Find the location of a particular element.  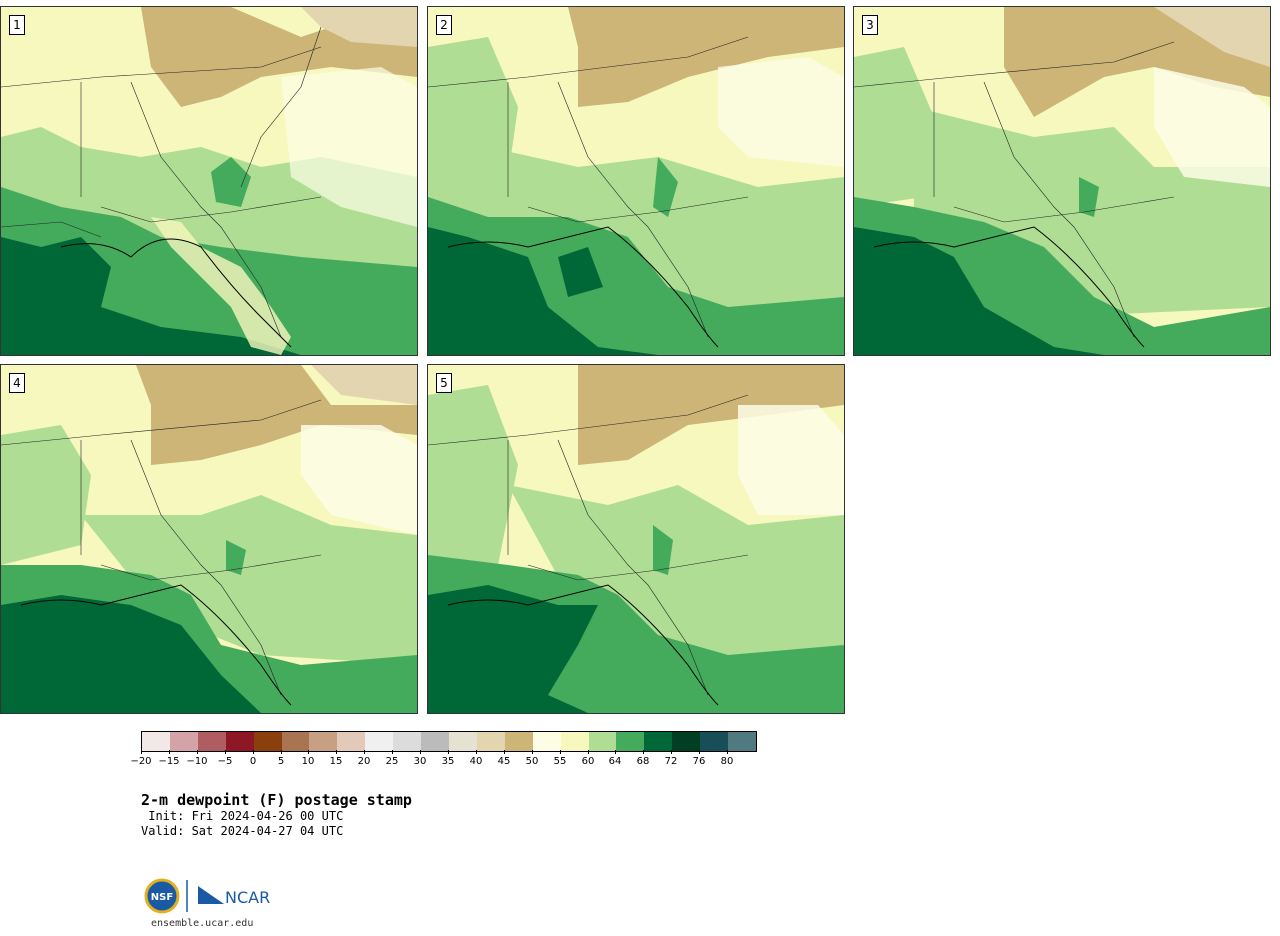

panel-number: 5 is located at coordinates (444, 383).